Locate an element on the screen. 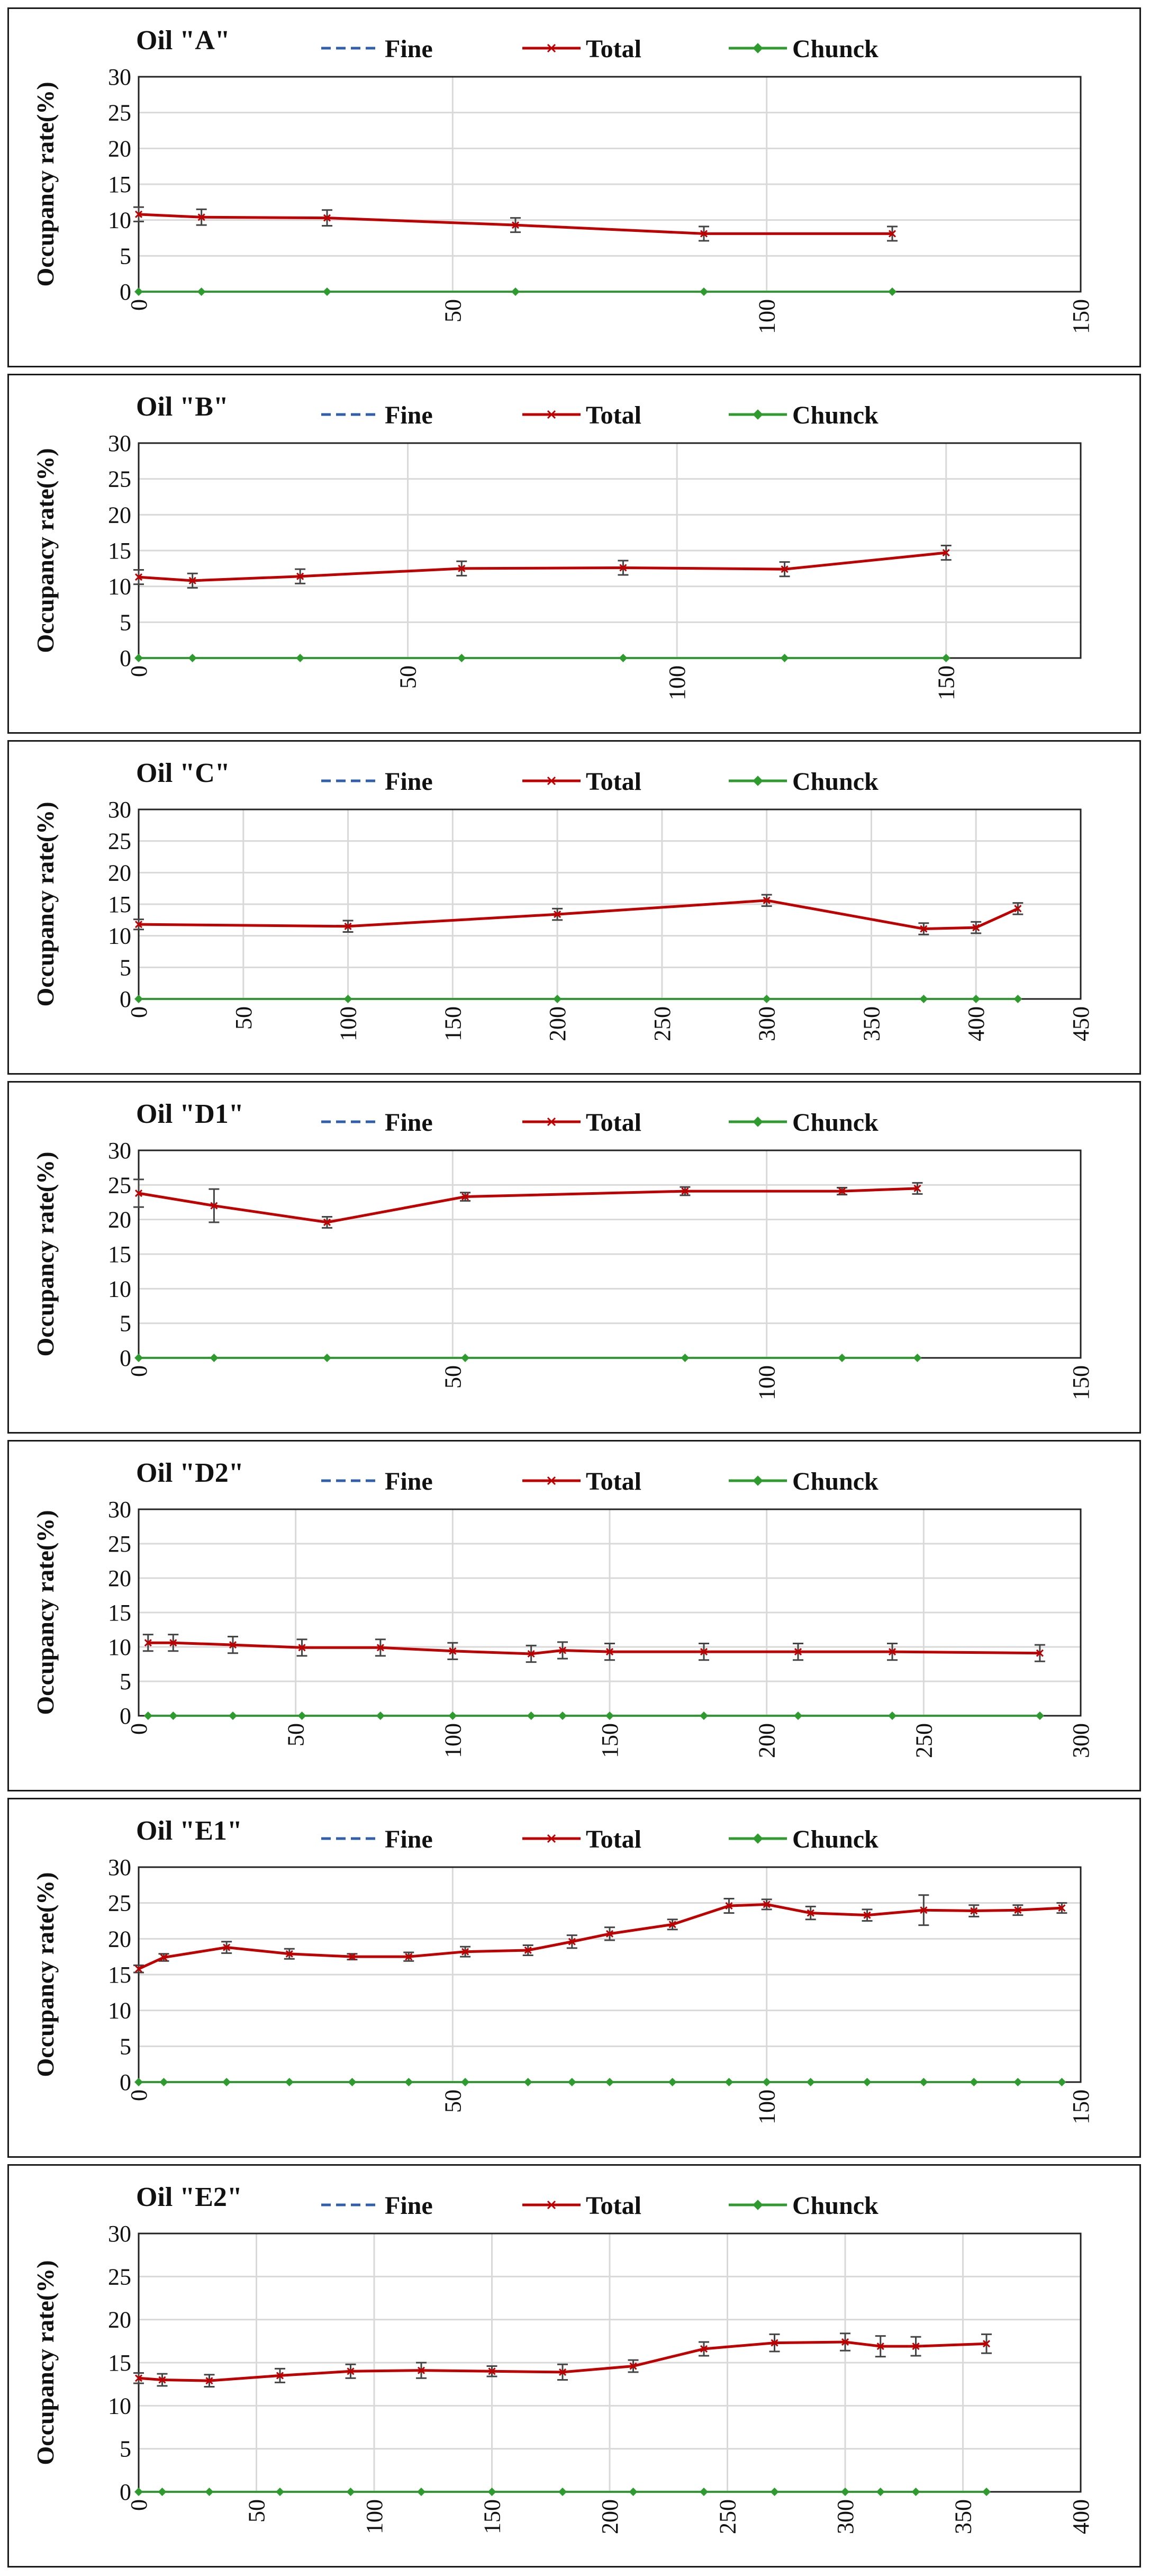  x-tick-label: 200 is located at coordinates (558, 1023).